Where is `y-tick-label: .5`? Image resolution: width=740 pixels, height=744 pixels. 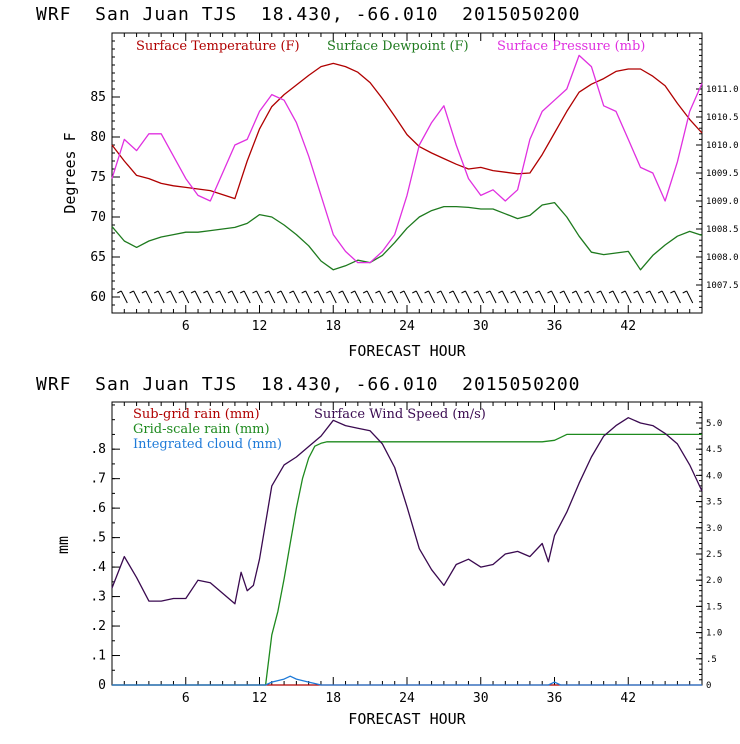
y-tick-label: .5 is located at coordinates (98, 538).